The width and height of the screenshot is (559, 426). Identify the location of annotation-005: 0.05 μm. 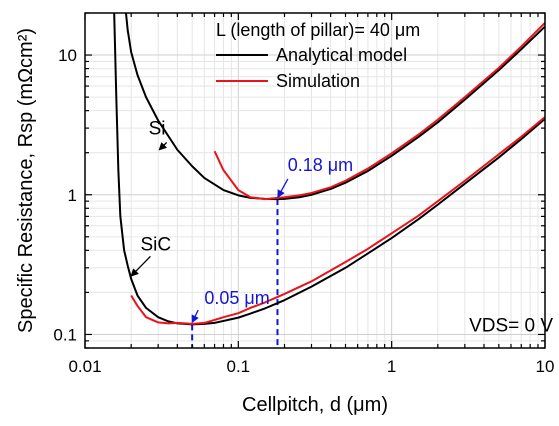
(236, 298).